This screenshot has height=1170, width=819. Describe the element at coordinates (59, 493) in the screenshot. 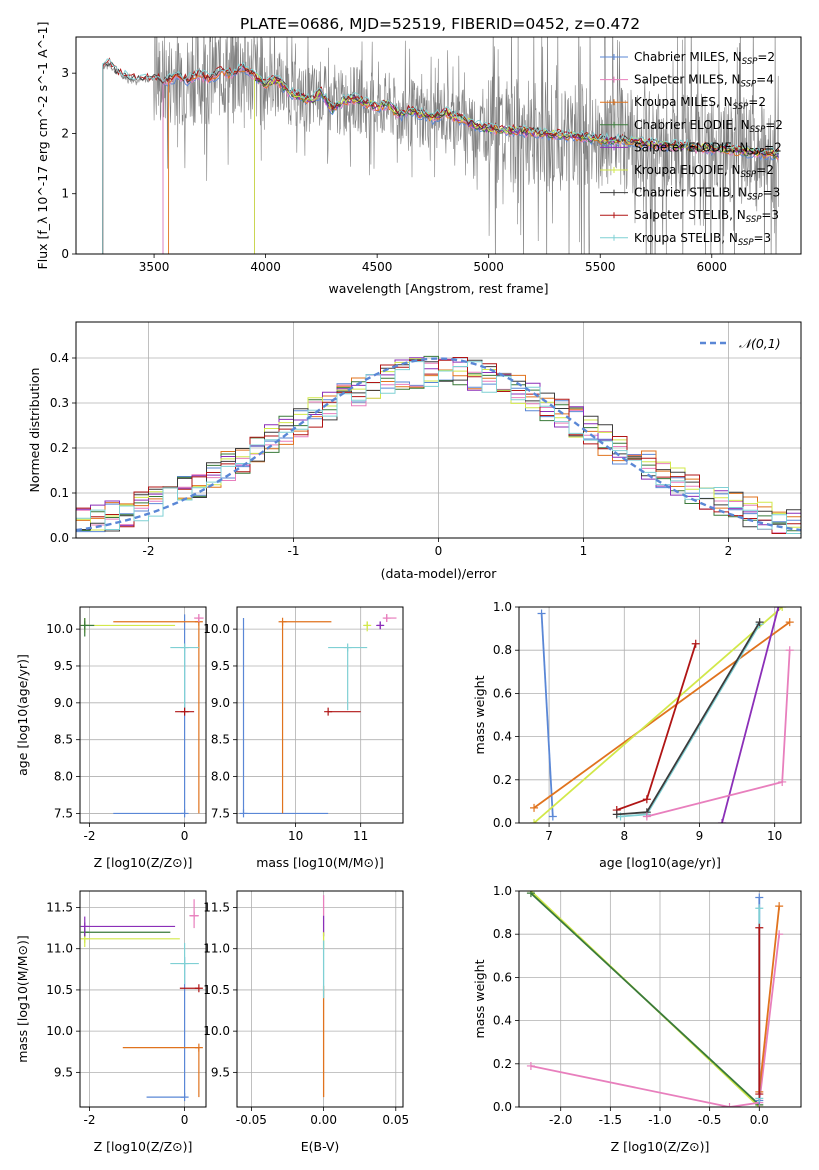

I see `tick-label-y: 0.1` at that location.